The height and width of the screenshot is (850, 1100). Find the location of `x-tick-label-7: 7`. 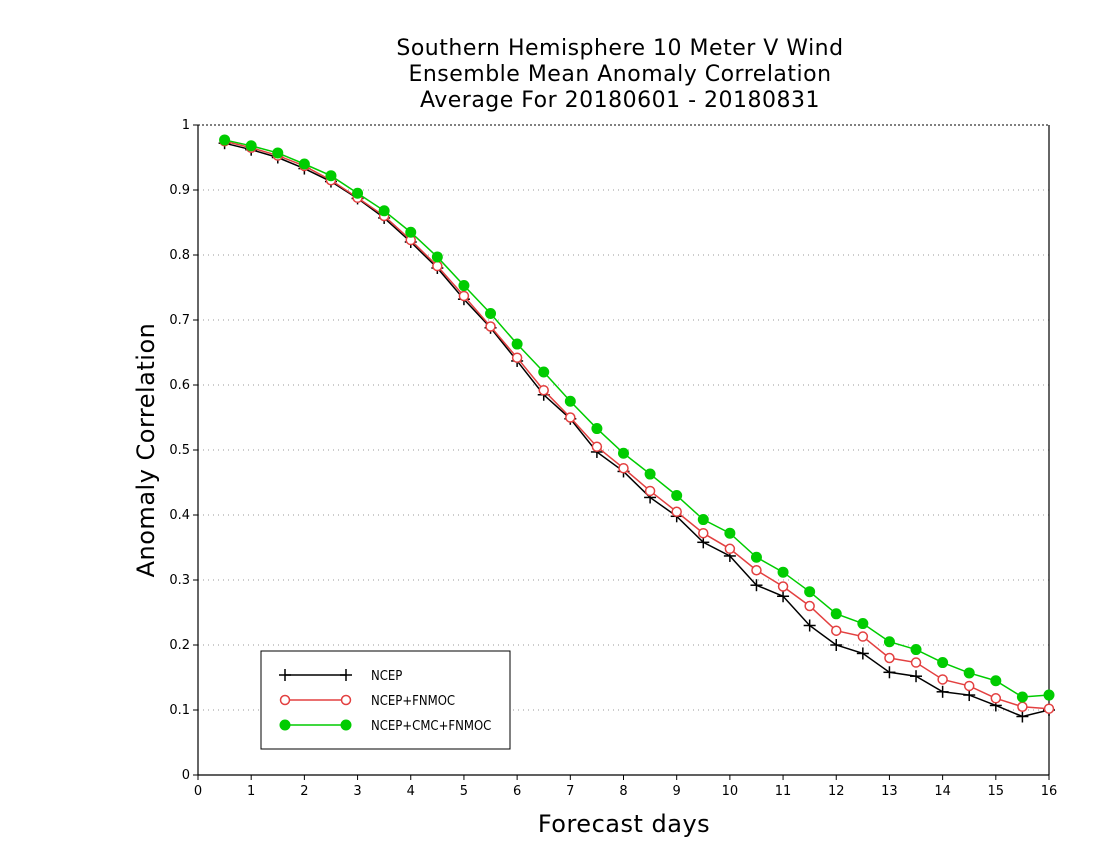

x-tick-label-7: 7 is located at coordinates (570, 791).